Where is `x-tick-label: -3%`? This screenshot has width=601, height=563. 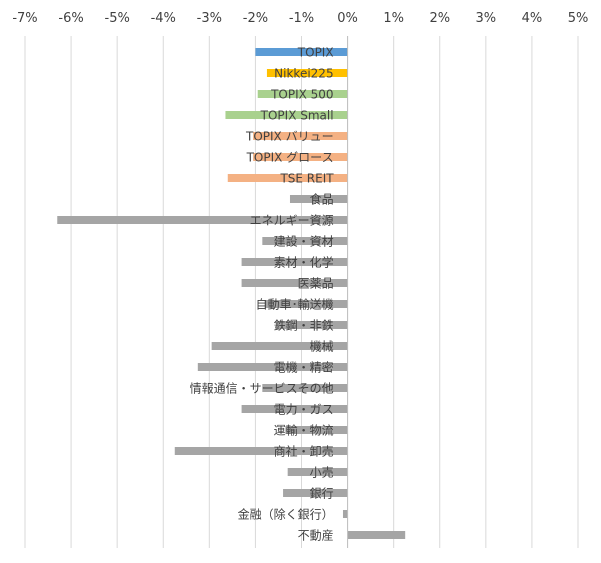 x-tick-label: -3% is located at coordinates (209, 18).